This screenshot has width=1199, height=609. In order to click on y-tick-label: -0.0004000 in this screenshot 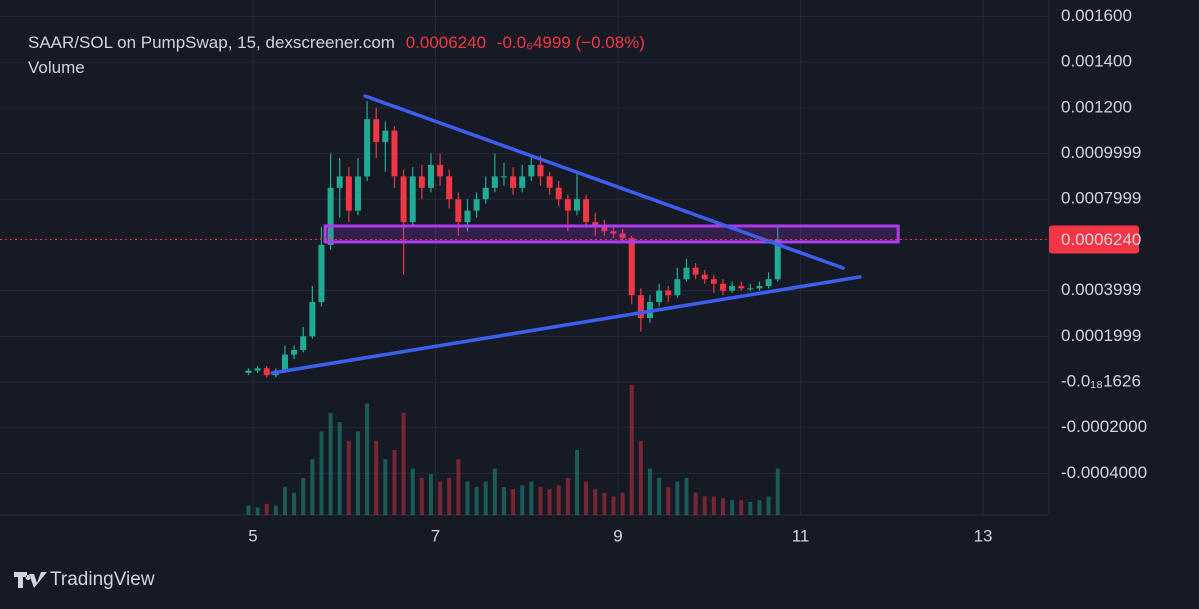, I will do `click(1104, 472)`.